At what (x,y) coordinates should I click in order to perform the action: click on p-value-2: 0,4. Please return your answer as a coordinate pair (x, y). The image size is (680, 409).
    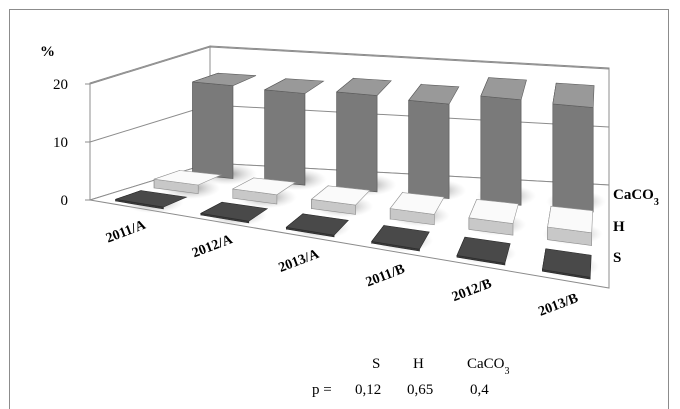
    Looking at the image, I should click on (479, 390).